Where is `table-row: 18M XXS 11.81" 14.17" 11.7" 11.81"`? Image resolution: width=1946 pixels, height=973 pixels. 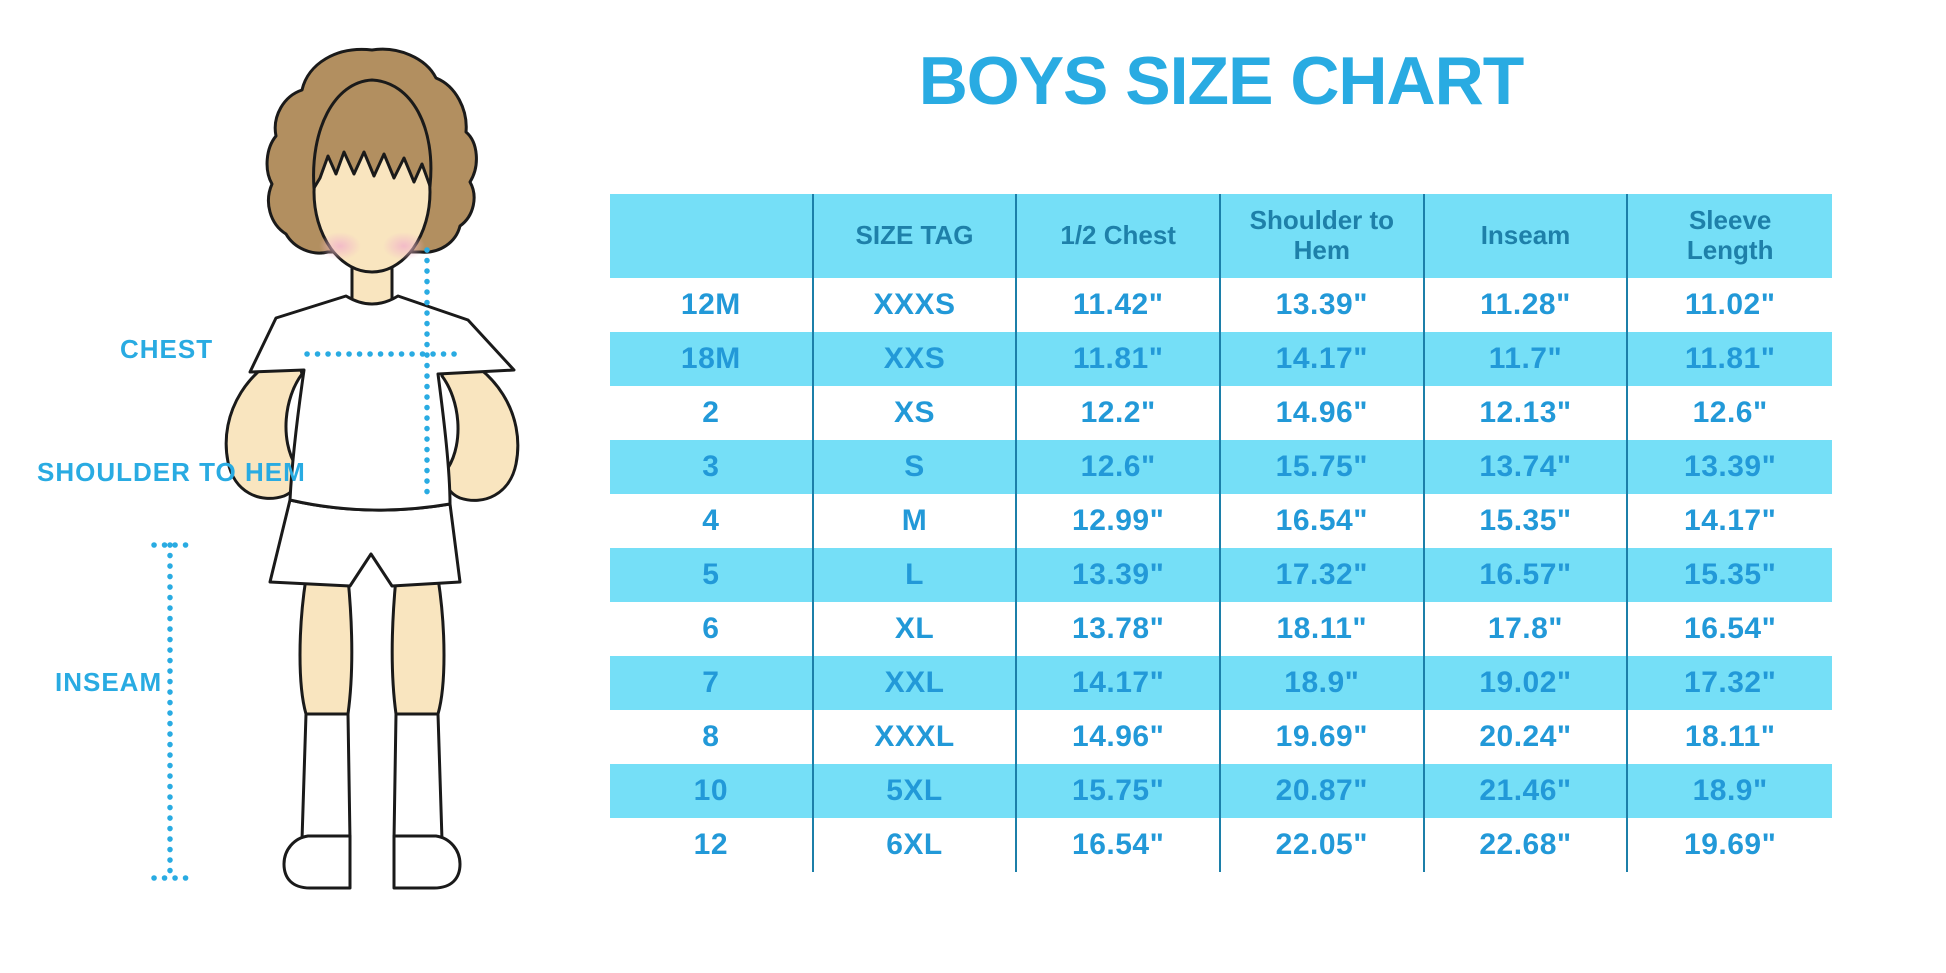 table-row: 18M XXS 11.81" 14.17" 11.7" 11.81" is located at coordinates (1221, 359).